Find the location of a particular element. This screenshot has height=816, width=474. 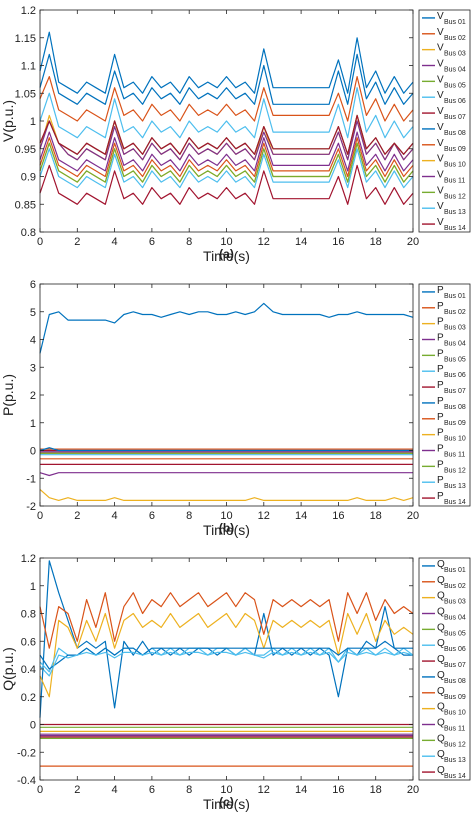

legend-label: Bus 03 is located at coordinates (455, 602).